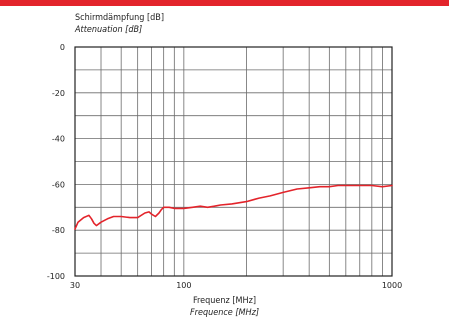  What do you see at coordinates (183, 285) in the screenshot?
I see `x-tick-label: 100` at bounding box center [183, 285].